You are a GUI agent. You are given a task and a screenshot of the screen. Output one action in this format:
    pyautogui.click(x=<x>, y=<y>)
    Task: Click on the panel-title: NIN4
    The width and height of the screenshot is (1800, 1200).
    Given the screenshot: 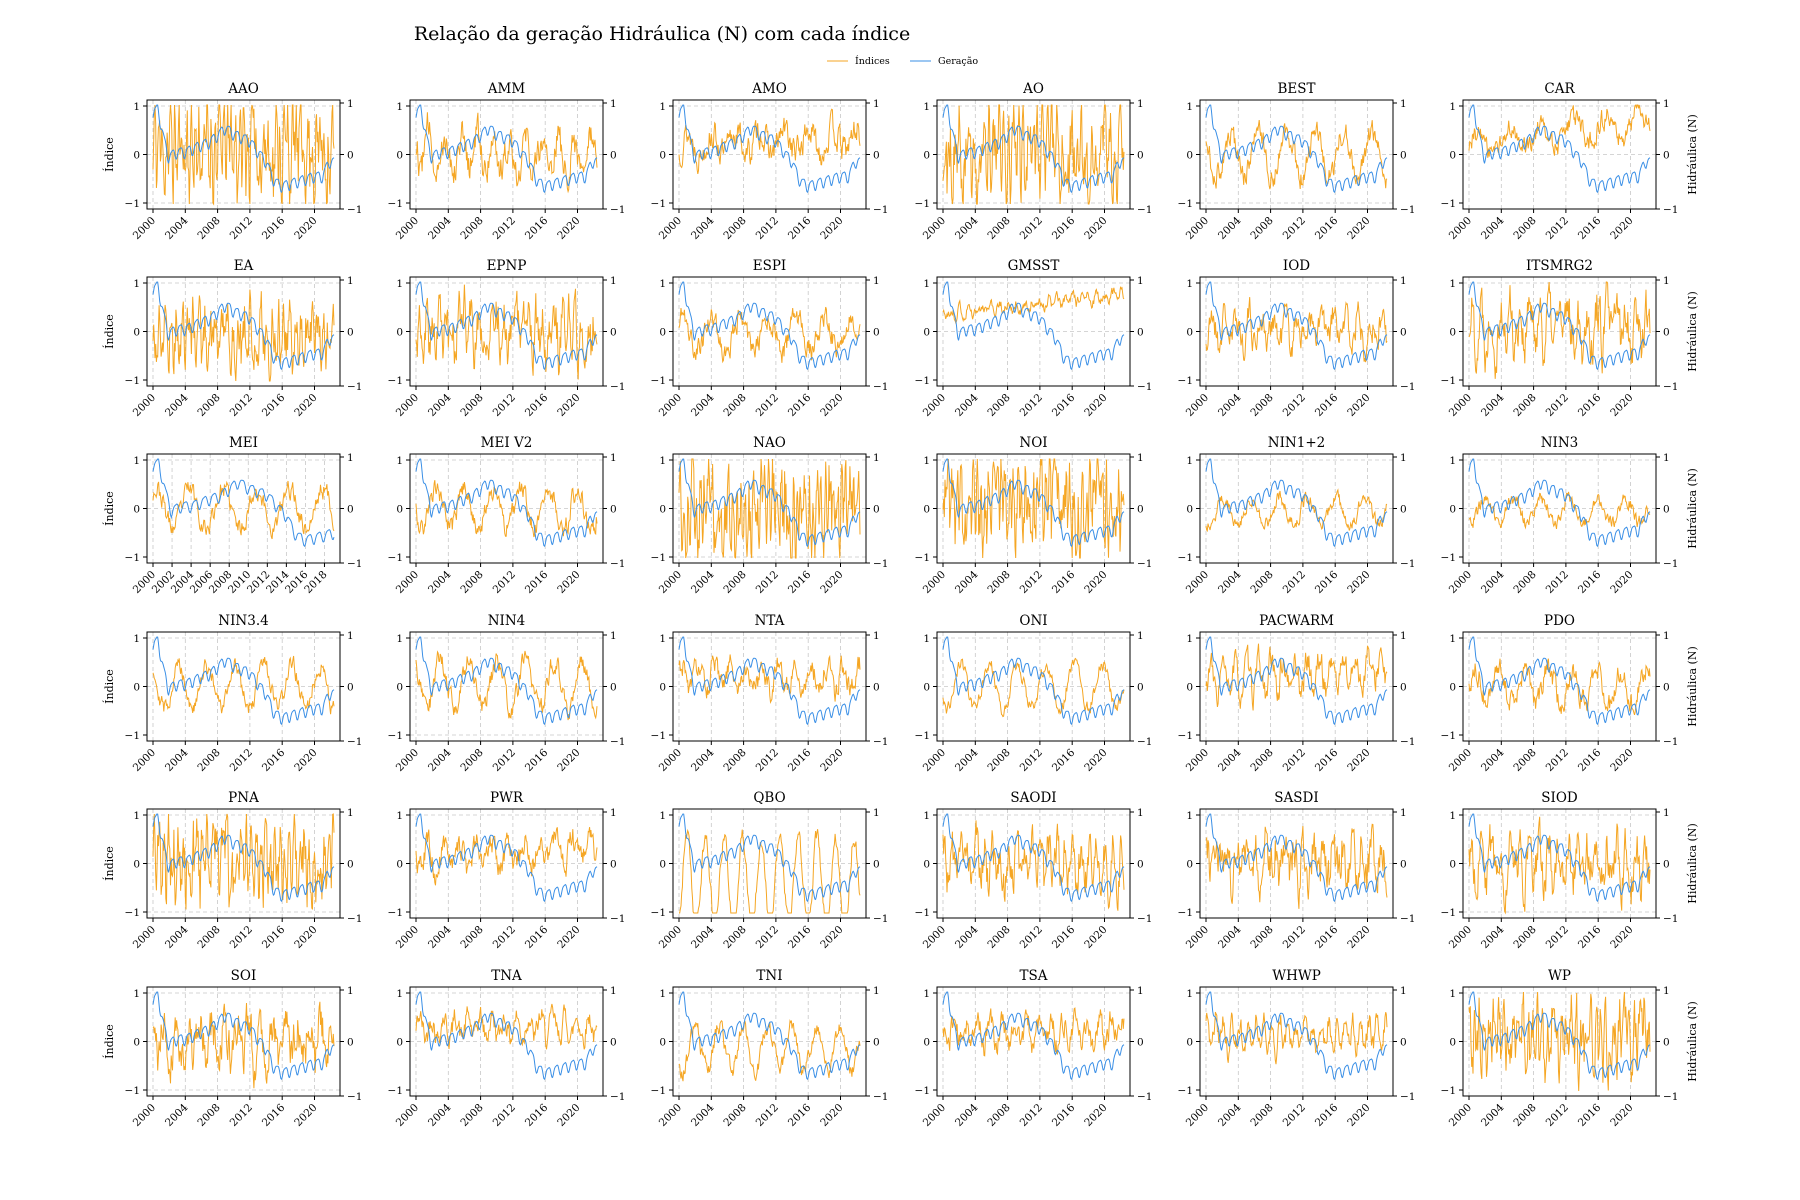 What is the action you would take?
    pyautogui.click(x=507, y=621)
    